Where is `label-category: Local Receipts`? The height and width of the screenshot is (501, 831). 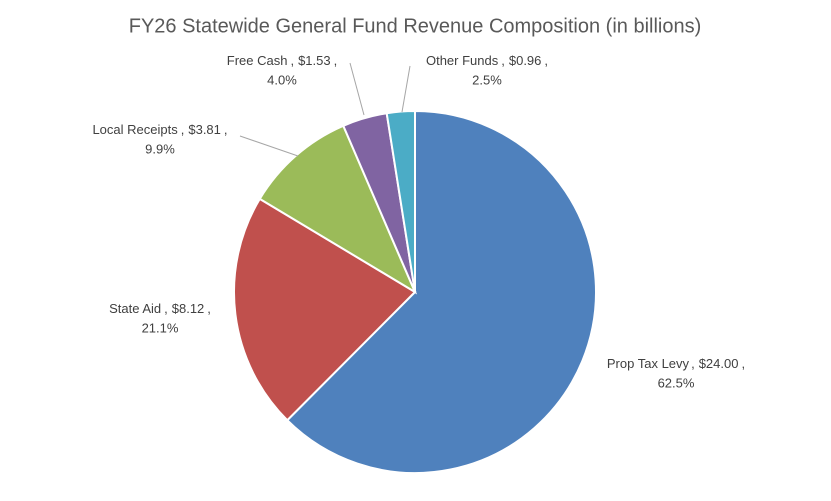
label-category: Local Receipts is located at coordinates (135, 129).